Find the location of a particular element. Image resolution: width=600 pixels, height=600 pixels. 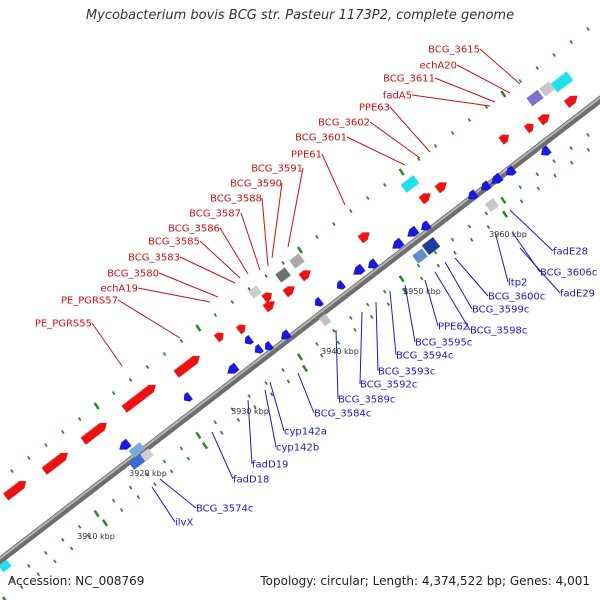

gene-label-forward: fadA5 is located at coordinates (397, 96).